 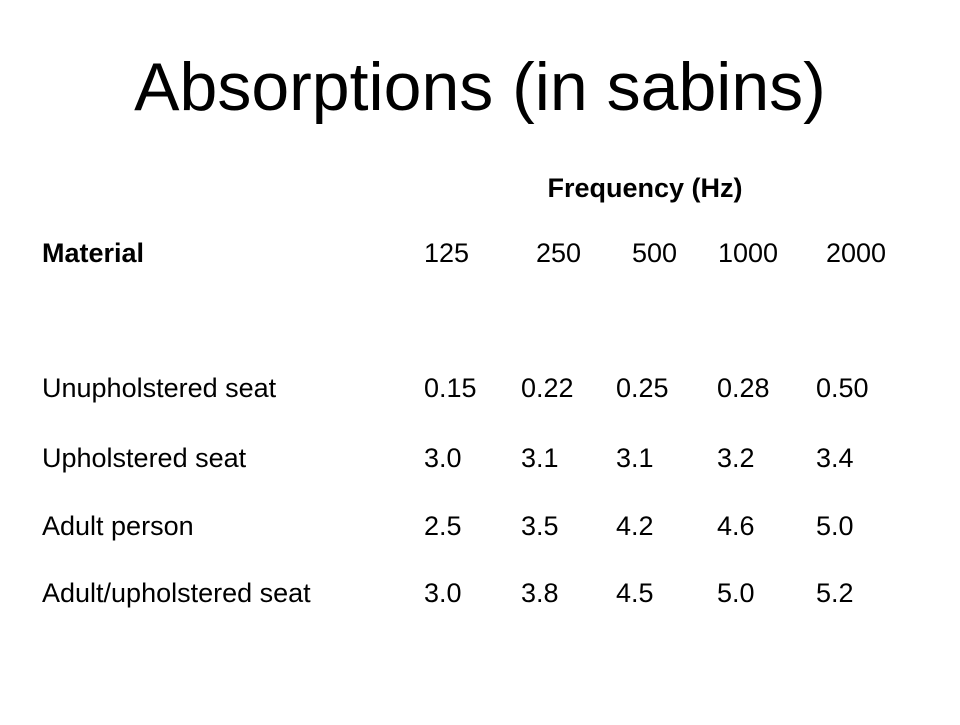 I want to click on table-cell: 4.6, so click(x=736, y=526).